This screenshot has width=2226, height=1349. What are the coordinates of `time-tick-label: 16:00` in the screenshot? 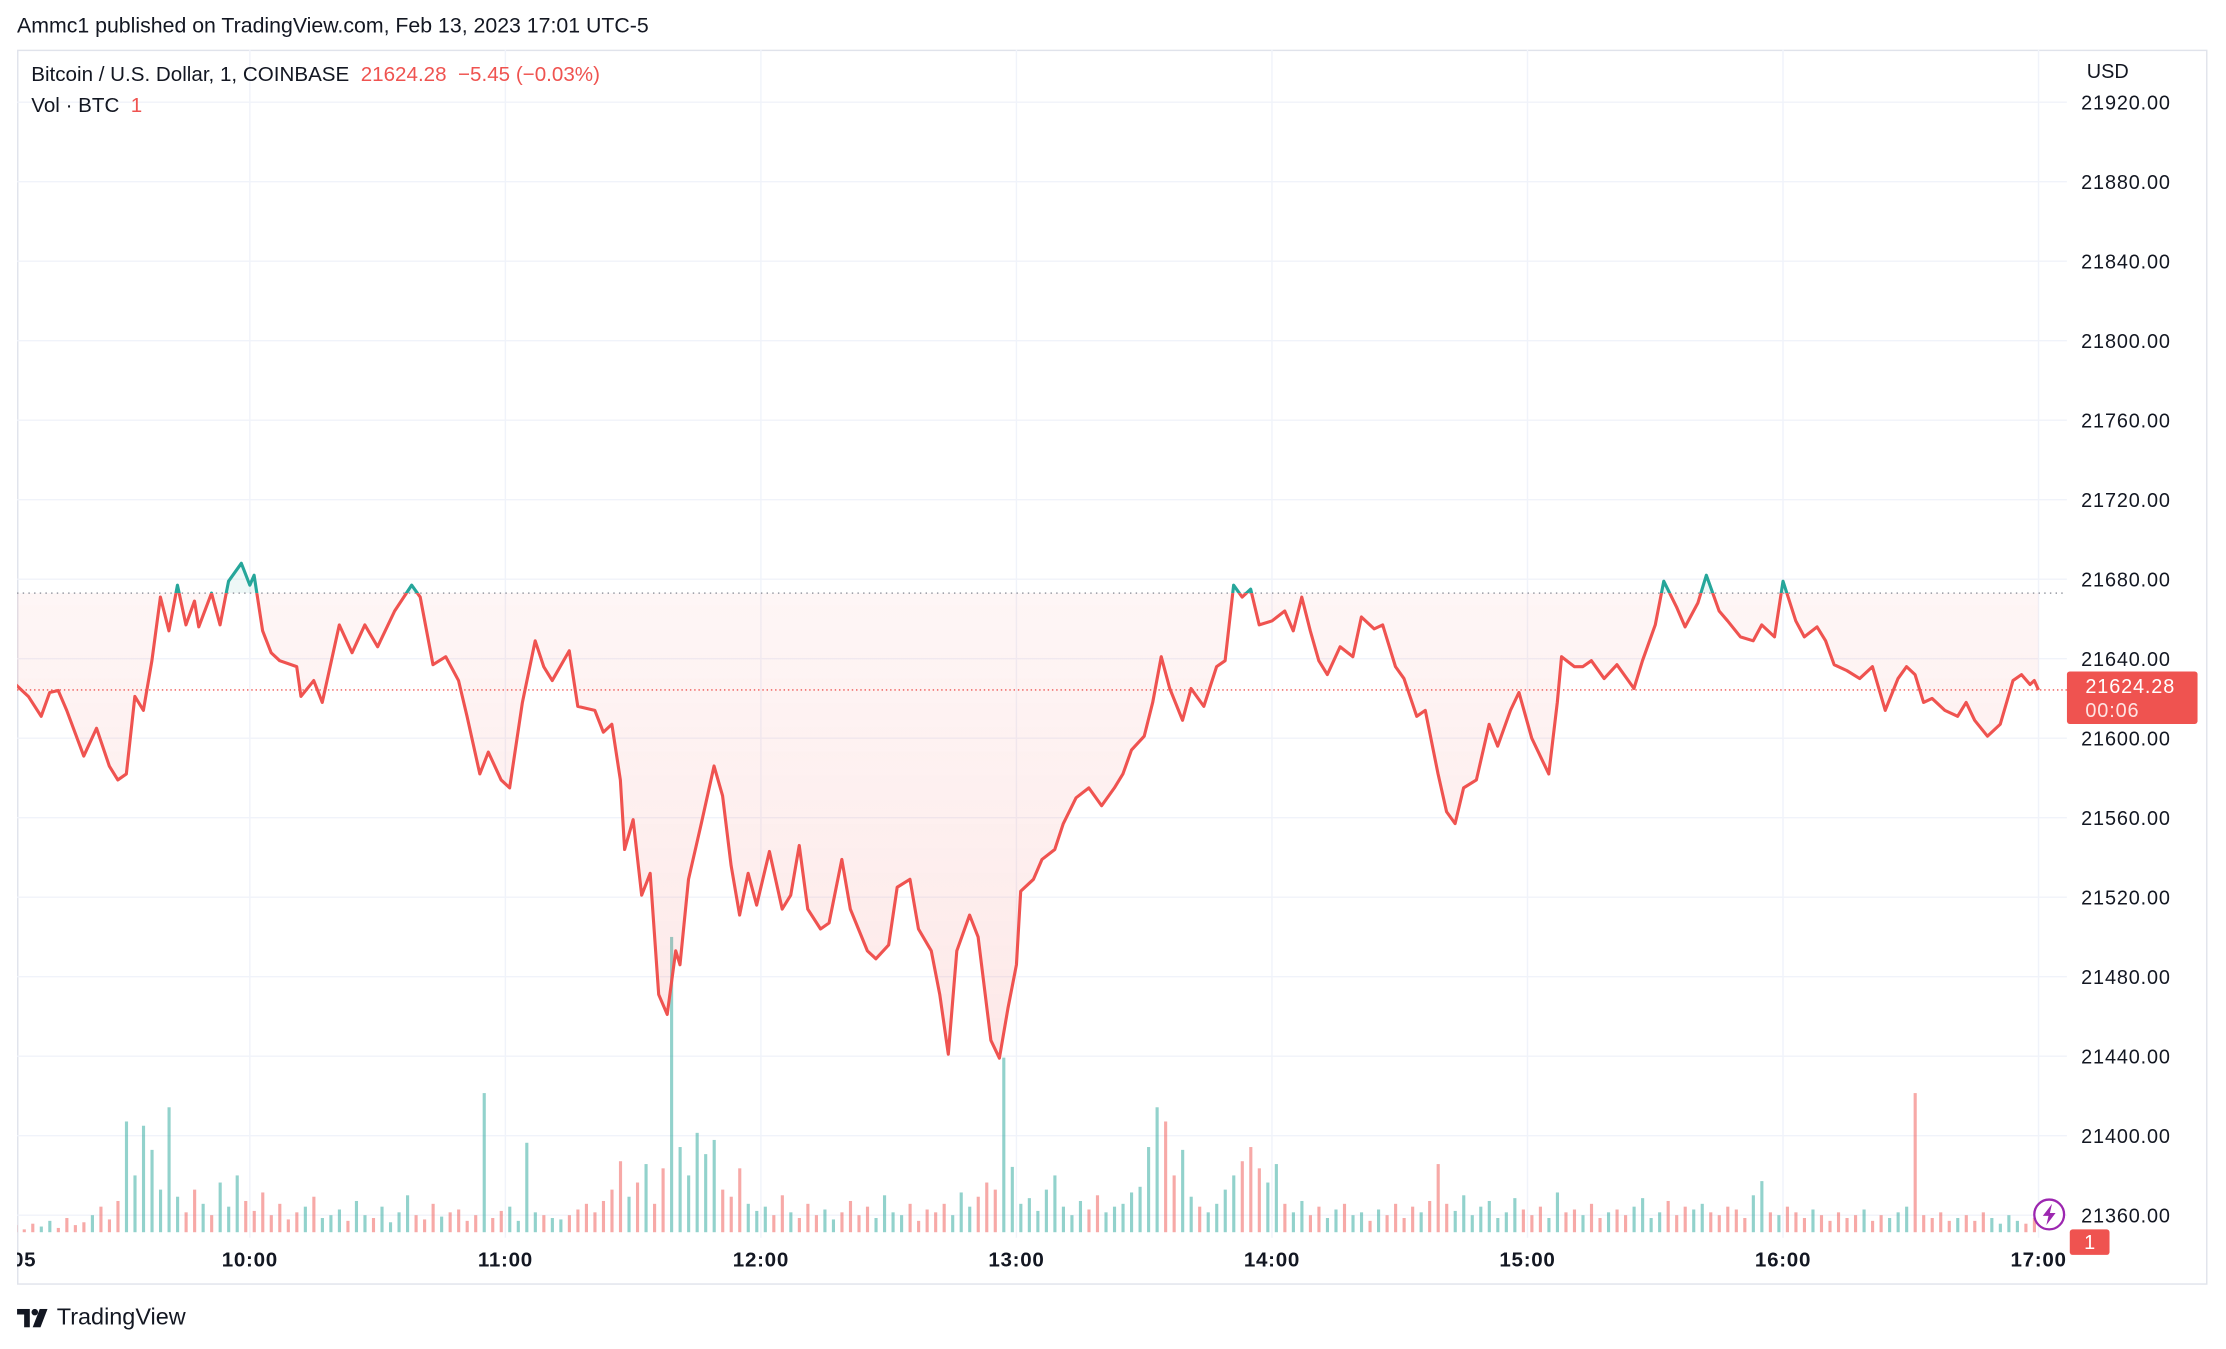 It's located at (1783, 1260).